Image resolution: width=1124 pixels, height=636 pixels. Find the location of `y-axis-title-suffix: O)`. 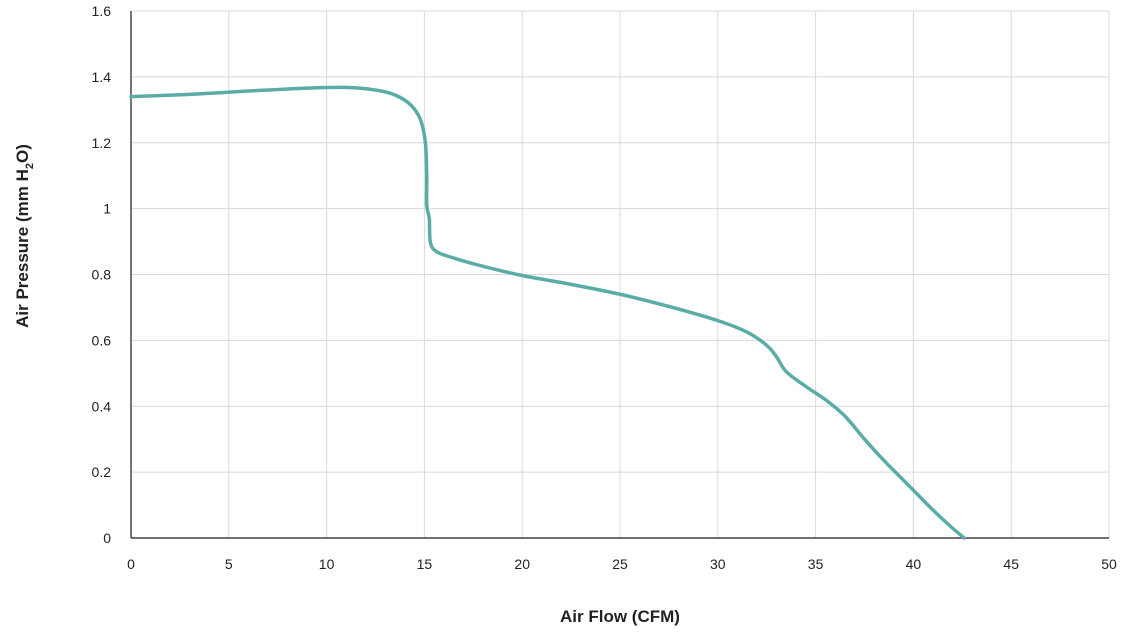

y-axis-title-suffix: O) is located at coordinates (22, 153).